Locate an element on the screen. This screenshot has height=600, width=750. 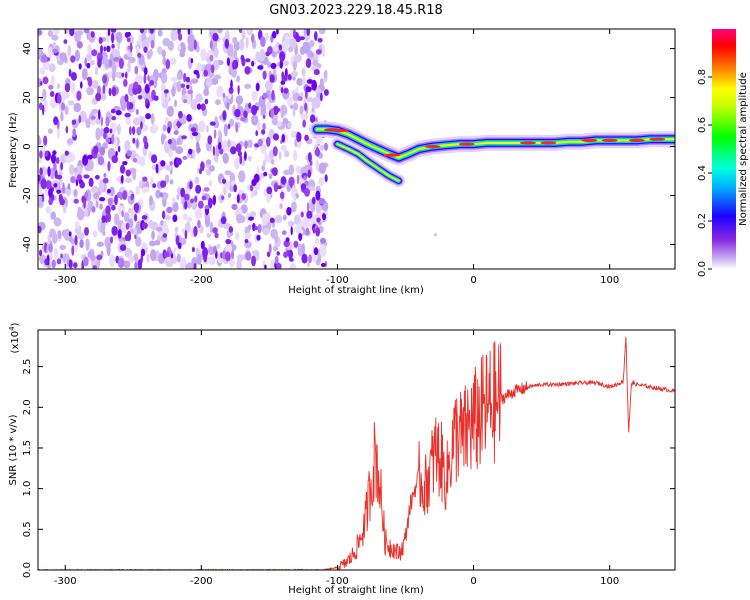
colorbar-tick-label: 0.2 is located at coordinates (702, 221).